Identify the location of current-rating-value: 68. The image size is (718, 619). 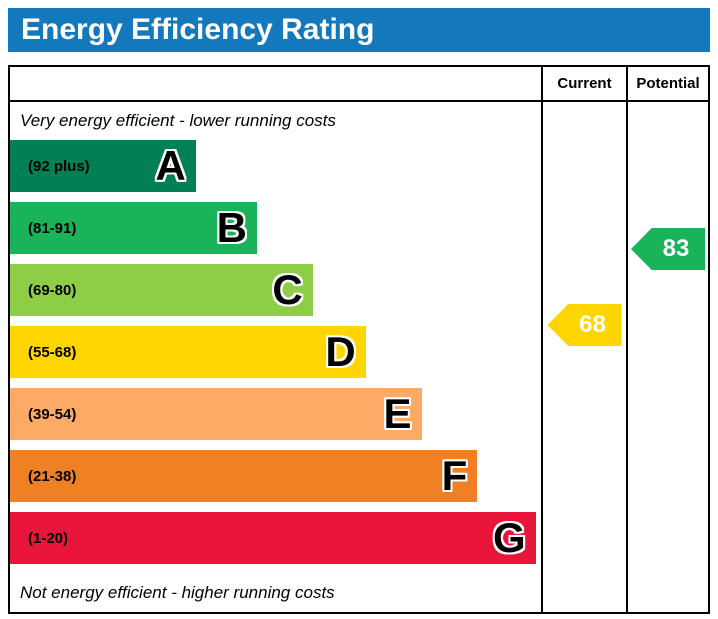
(592, 324).